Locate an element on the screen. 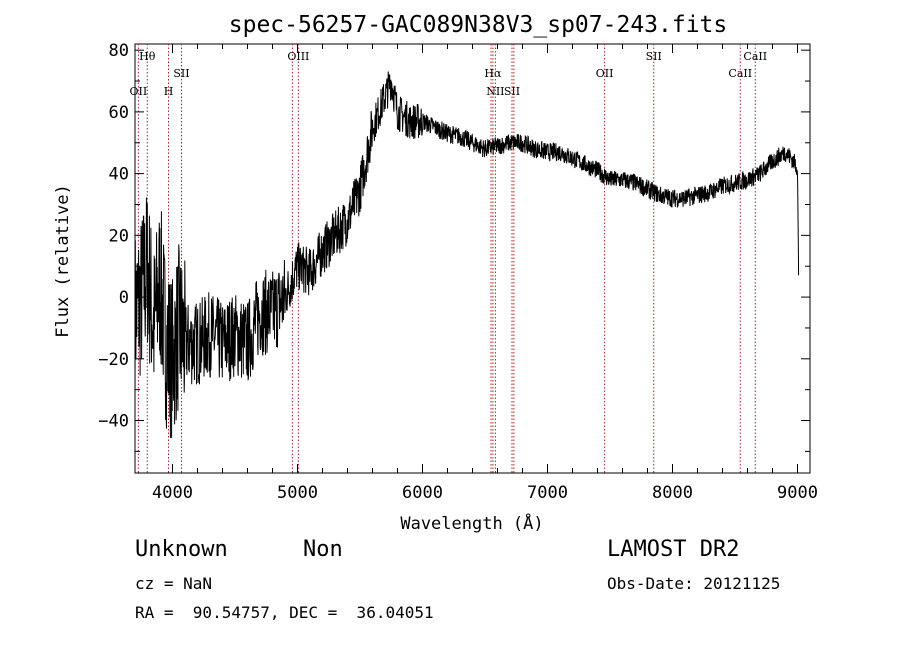 The width and height of the screenshot is (900, 649). emission-line-label: OIII is located at coordinates (298, 56).